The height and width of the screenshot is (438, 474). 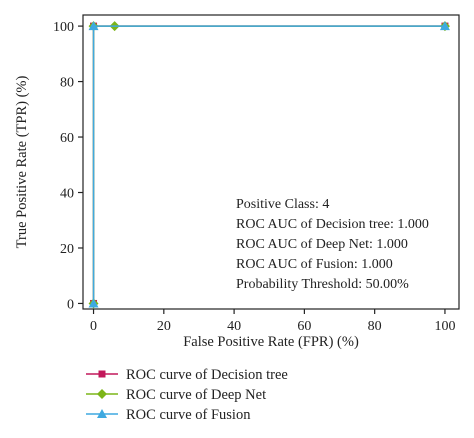 What do you see at coordinates (282, 204) in the screenshot?
I see `annotation-line: Positive Class: 4` at bounding box center [282, 204].